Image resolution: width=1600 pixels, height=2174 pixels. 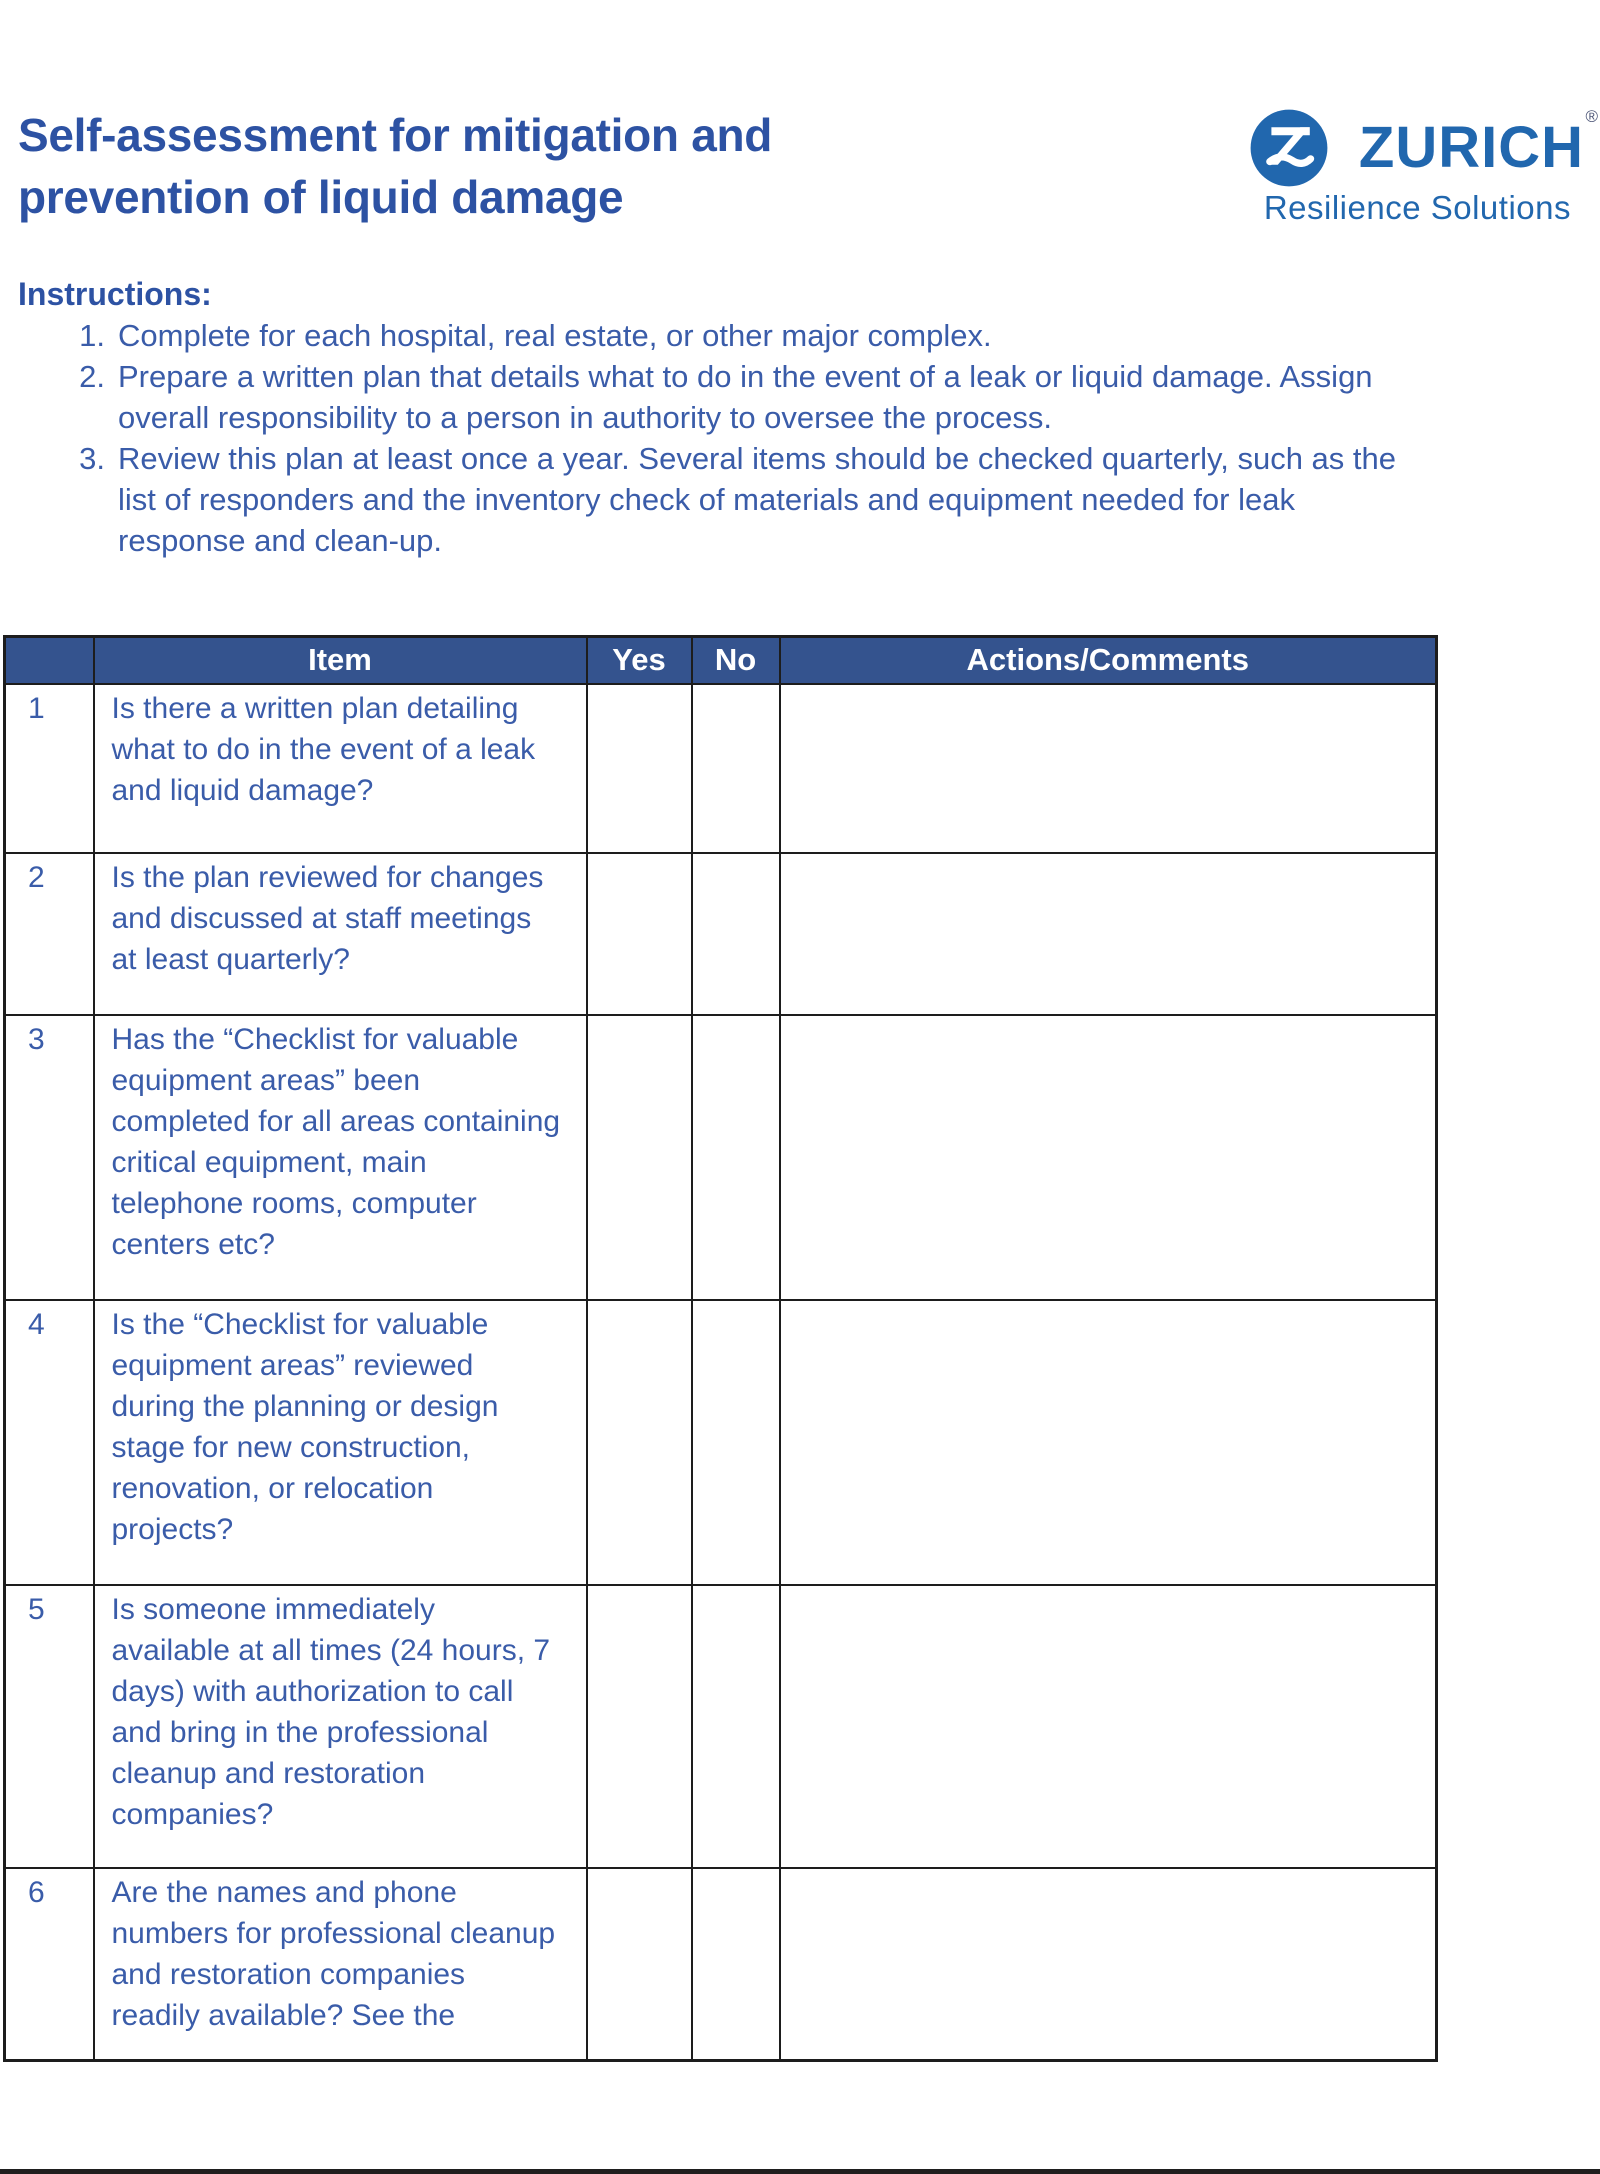 I want to click on zurich-logo-row: ZURICH ®, so click(x=1423, y=147).